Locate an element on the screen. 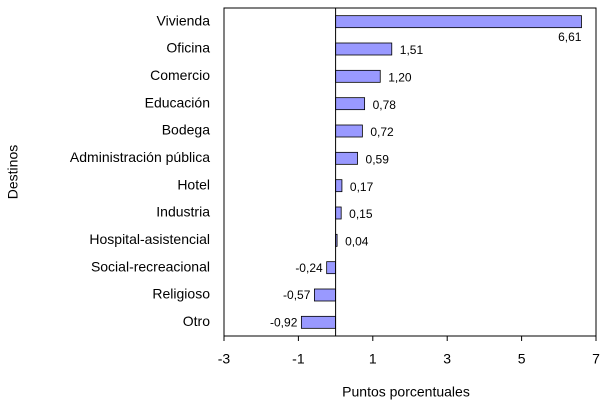 This screenshot has height=404, width=602. x-tick-label: 5 is located at coordinates (522, 359).